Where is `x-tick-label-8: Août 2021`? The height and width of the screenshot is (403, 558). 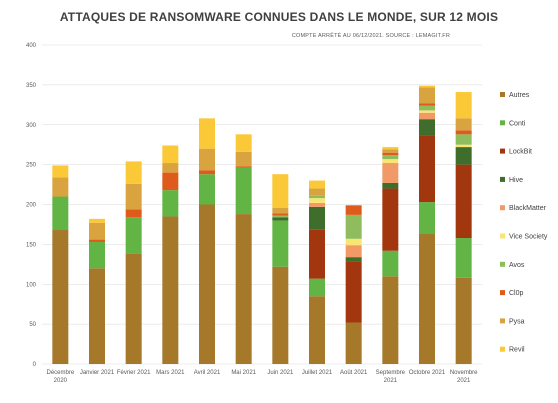 x-tick-label-8: Août 2021 is located at coordinates (354, 373).